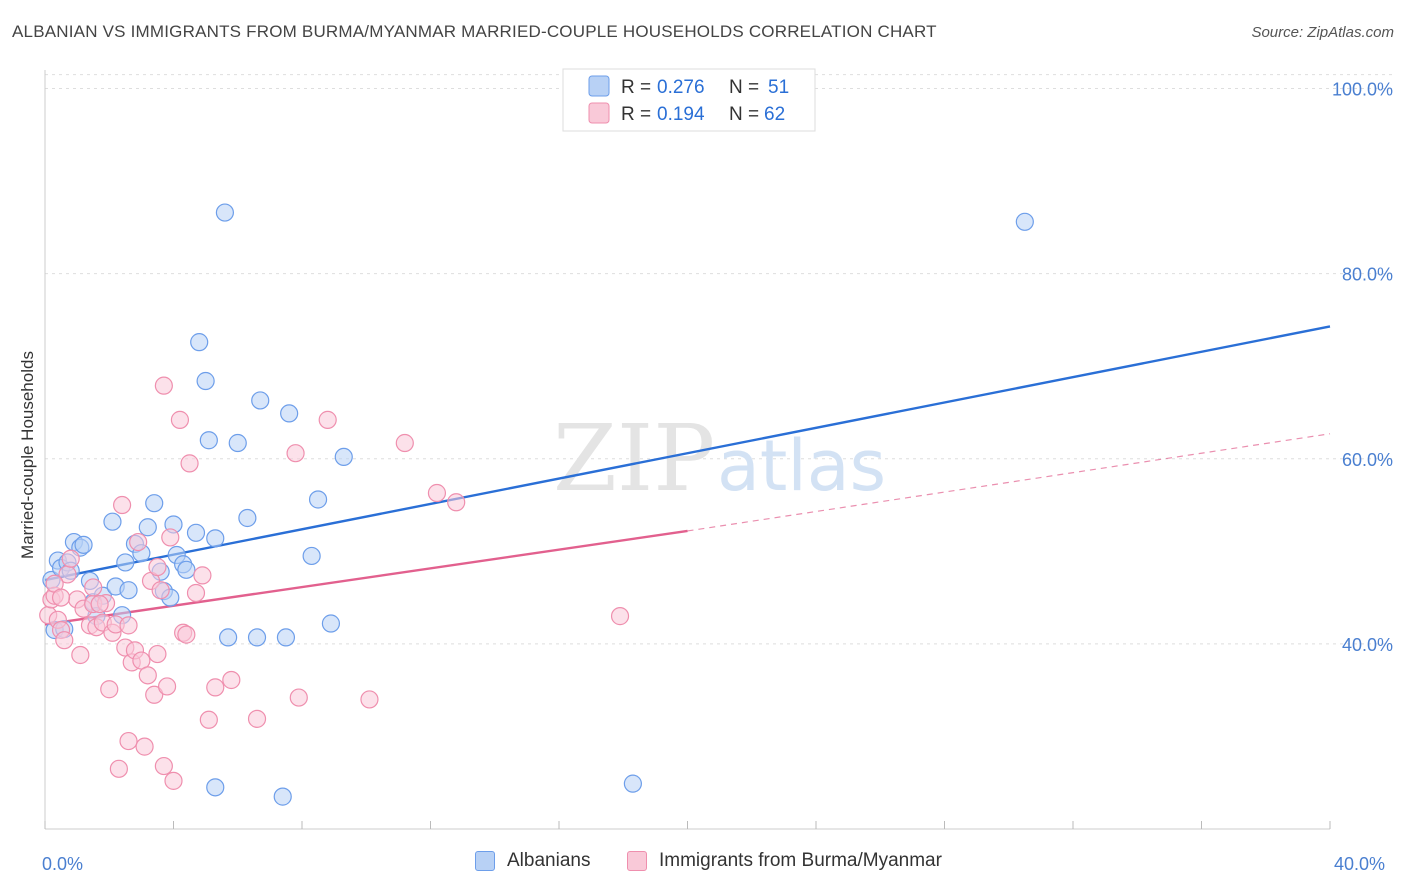 This screenshot has width=1406, height=892. What do you see at coordinates (634, 458) in the screenshot?
I see `watermark-zip: ZIP` at bounding box center [634, 458].